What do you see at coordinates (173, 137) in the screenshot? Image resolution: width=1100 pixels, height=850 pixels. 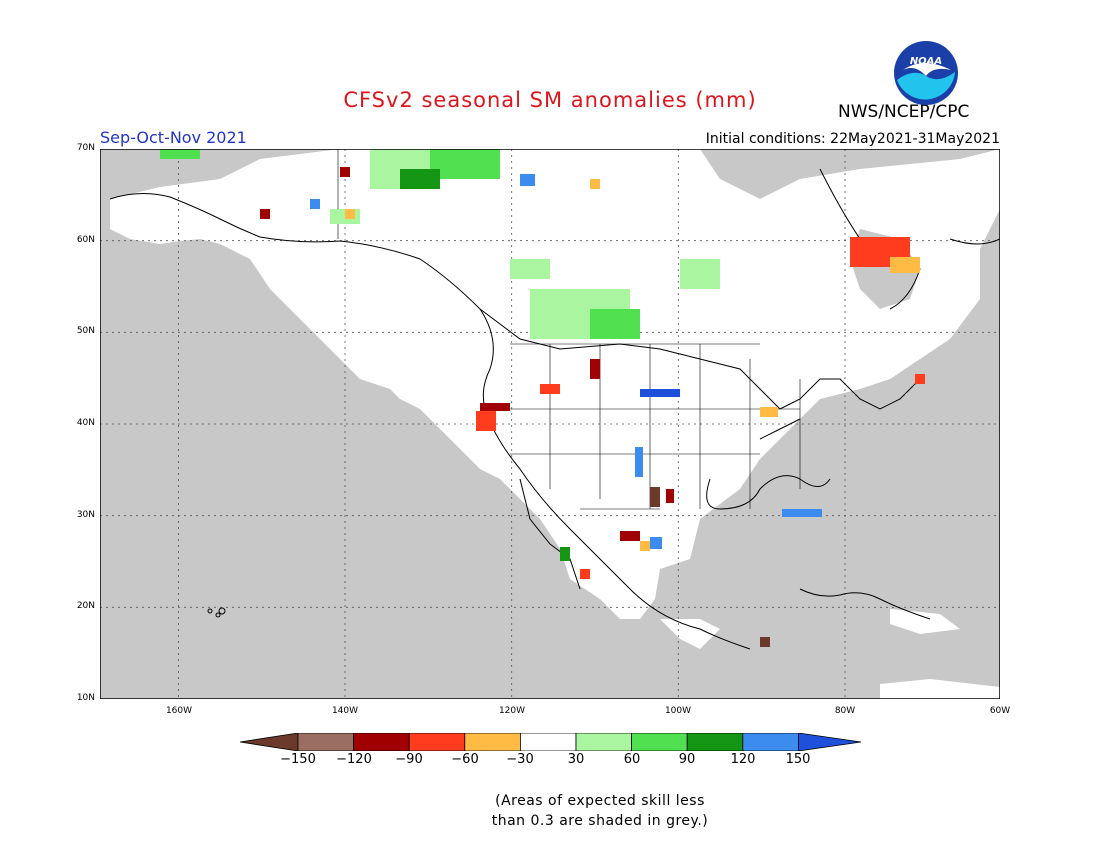 I see `season-label: Sep-Oct-Nov 2021` at bounding box center [173, 137].